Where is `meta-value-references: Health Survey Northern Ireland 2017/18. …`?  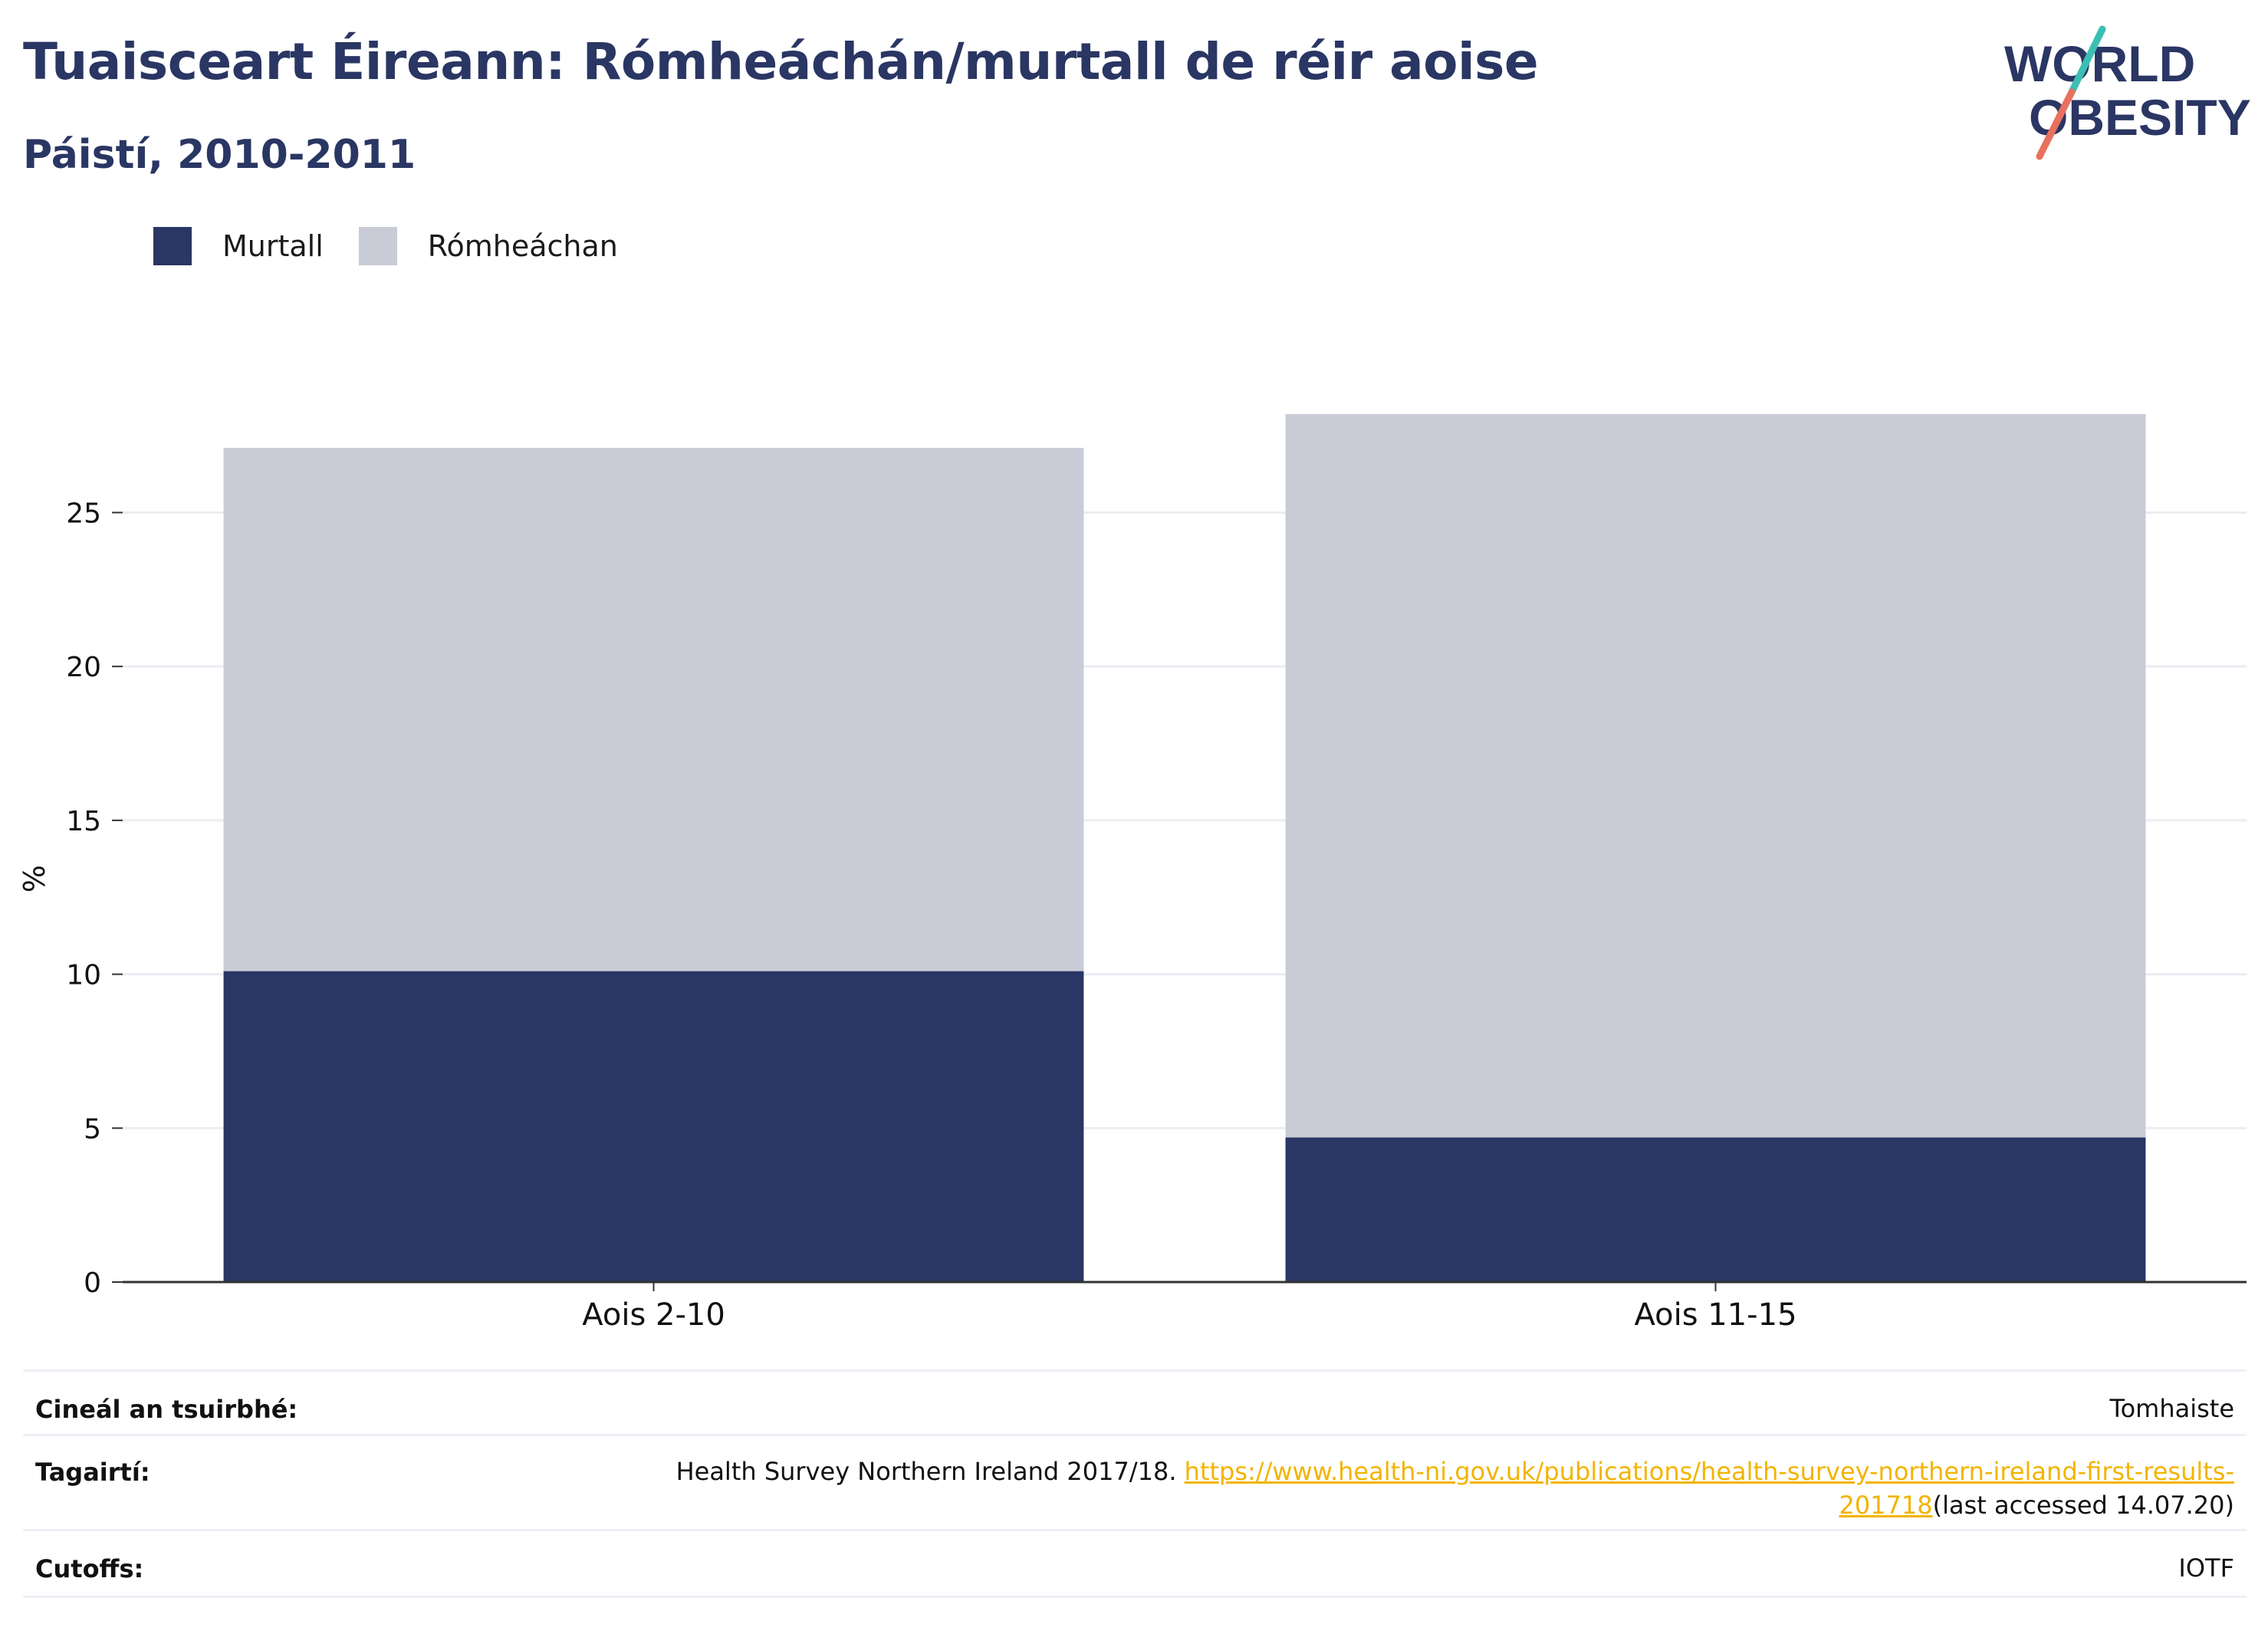 meta-value-references: Health Survey Northern Ireland 2017/18. … is located at coordinates (1455, 1489).